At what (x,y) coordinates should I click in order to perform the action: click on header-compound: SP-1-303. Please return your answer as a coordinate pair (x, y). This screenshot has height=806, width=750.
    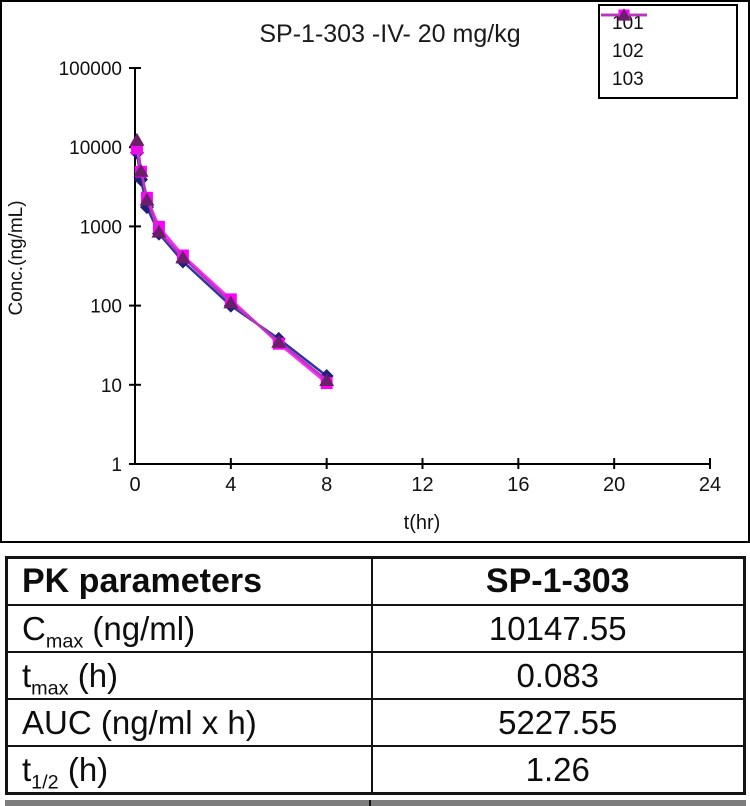
    Looking at the image, I should click on (558, 581).